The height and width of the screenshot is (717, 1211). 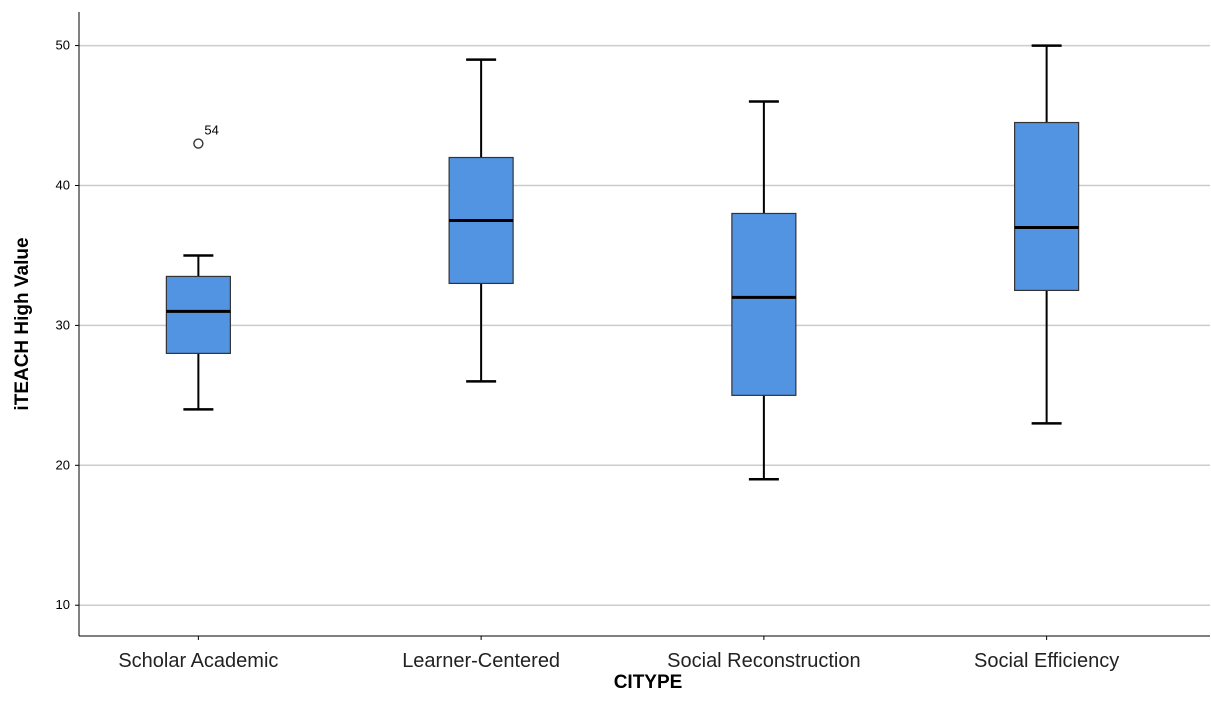 I want to click on box-learner-centered, so click(x=481, y=220).